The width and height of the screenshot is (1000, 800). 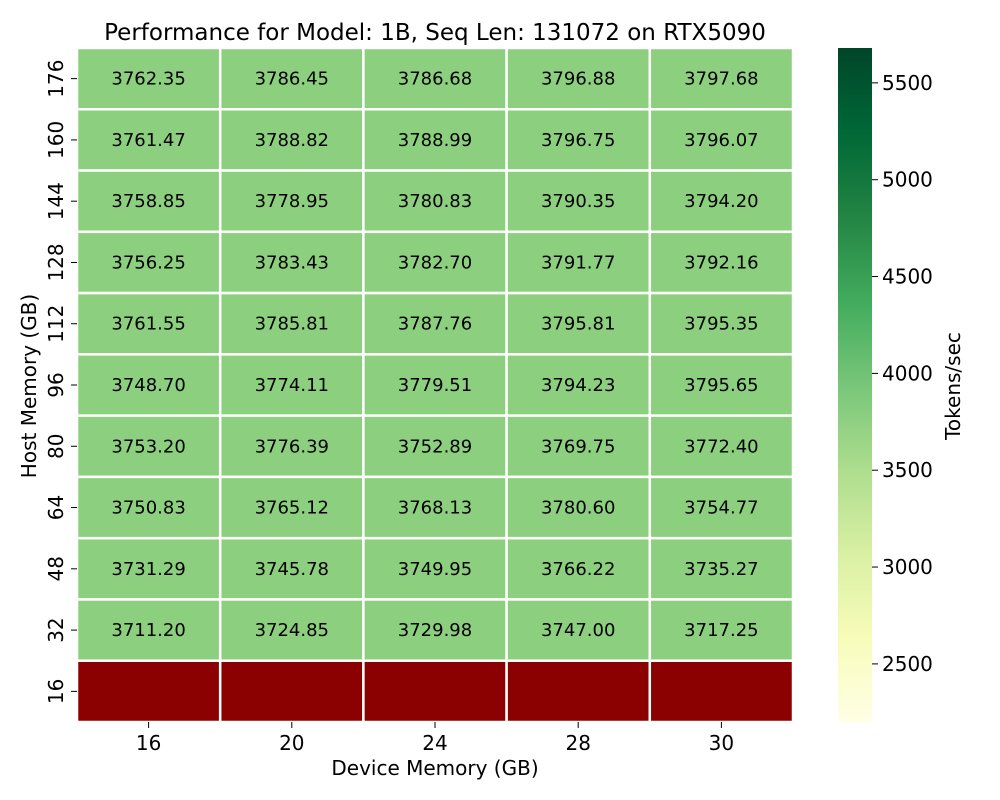 I want to click on colorbar: 2500 3000 3500 4000 4500 5000 5500 Tokens/sec, so click(x=901, y=385).